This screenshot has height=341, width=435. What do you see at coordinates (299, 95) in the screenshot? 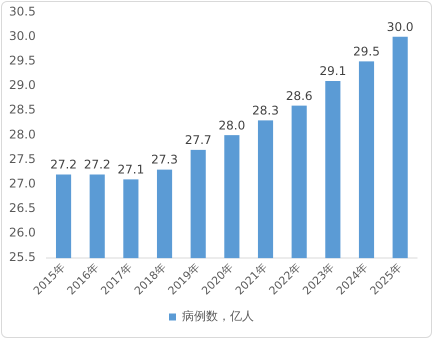
I see `data-label: 28.6` at bounding box center [299, 95].